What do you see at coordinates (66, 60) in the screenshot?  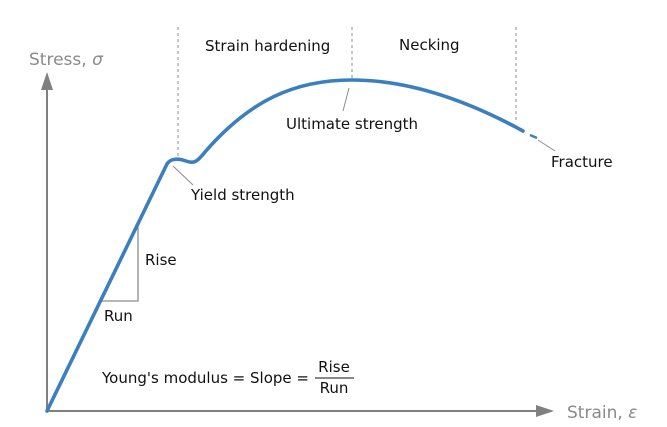 I see `y-axis-label: Stress, σ` at bounding box center [66, 60].